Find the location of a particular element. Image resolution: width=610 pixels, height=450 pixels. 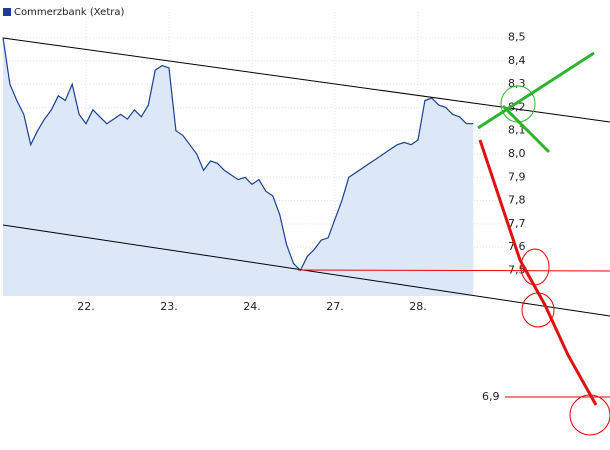

y-tick-label: 7,9 is located at coordinates (517, 176).